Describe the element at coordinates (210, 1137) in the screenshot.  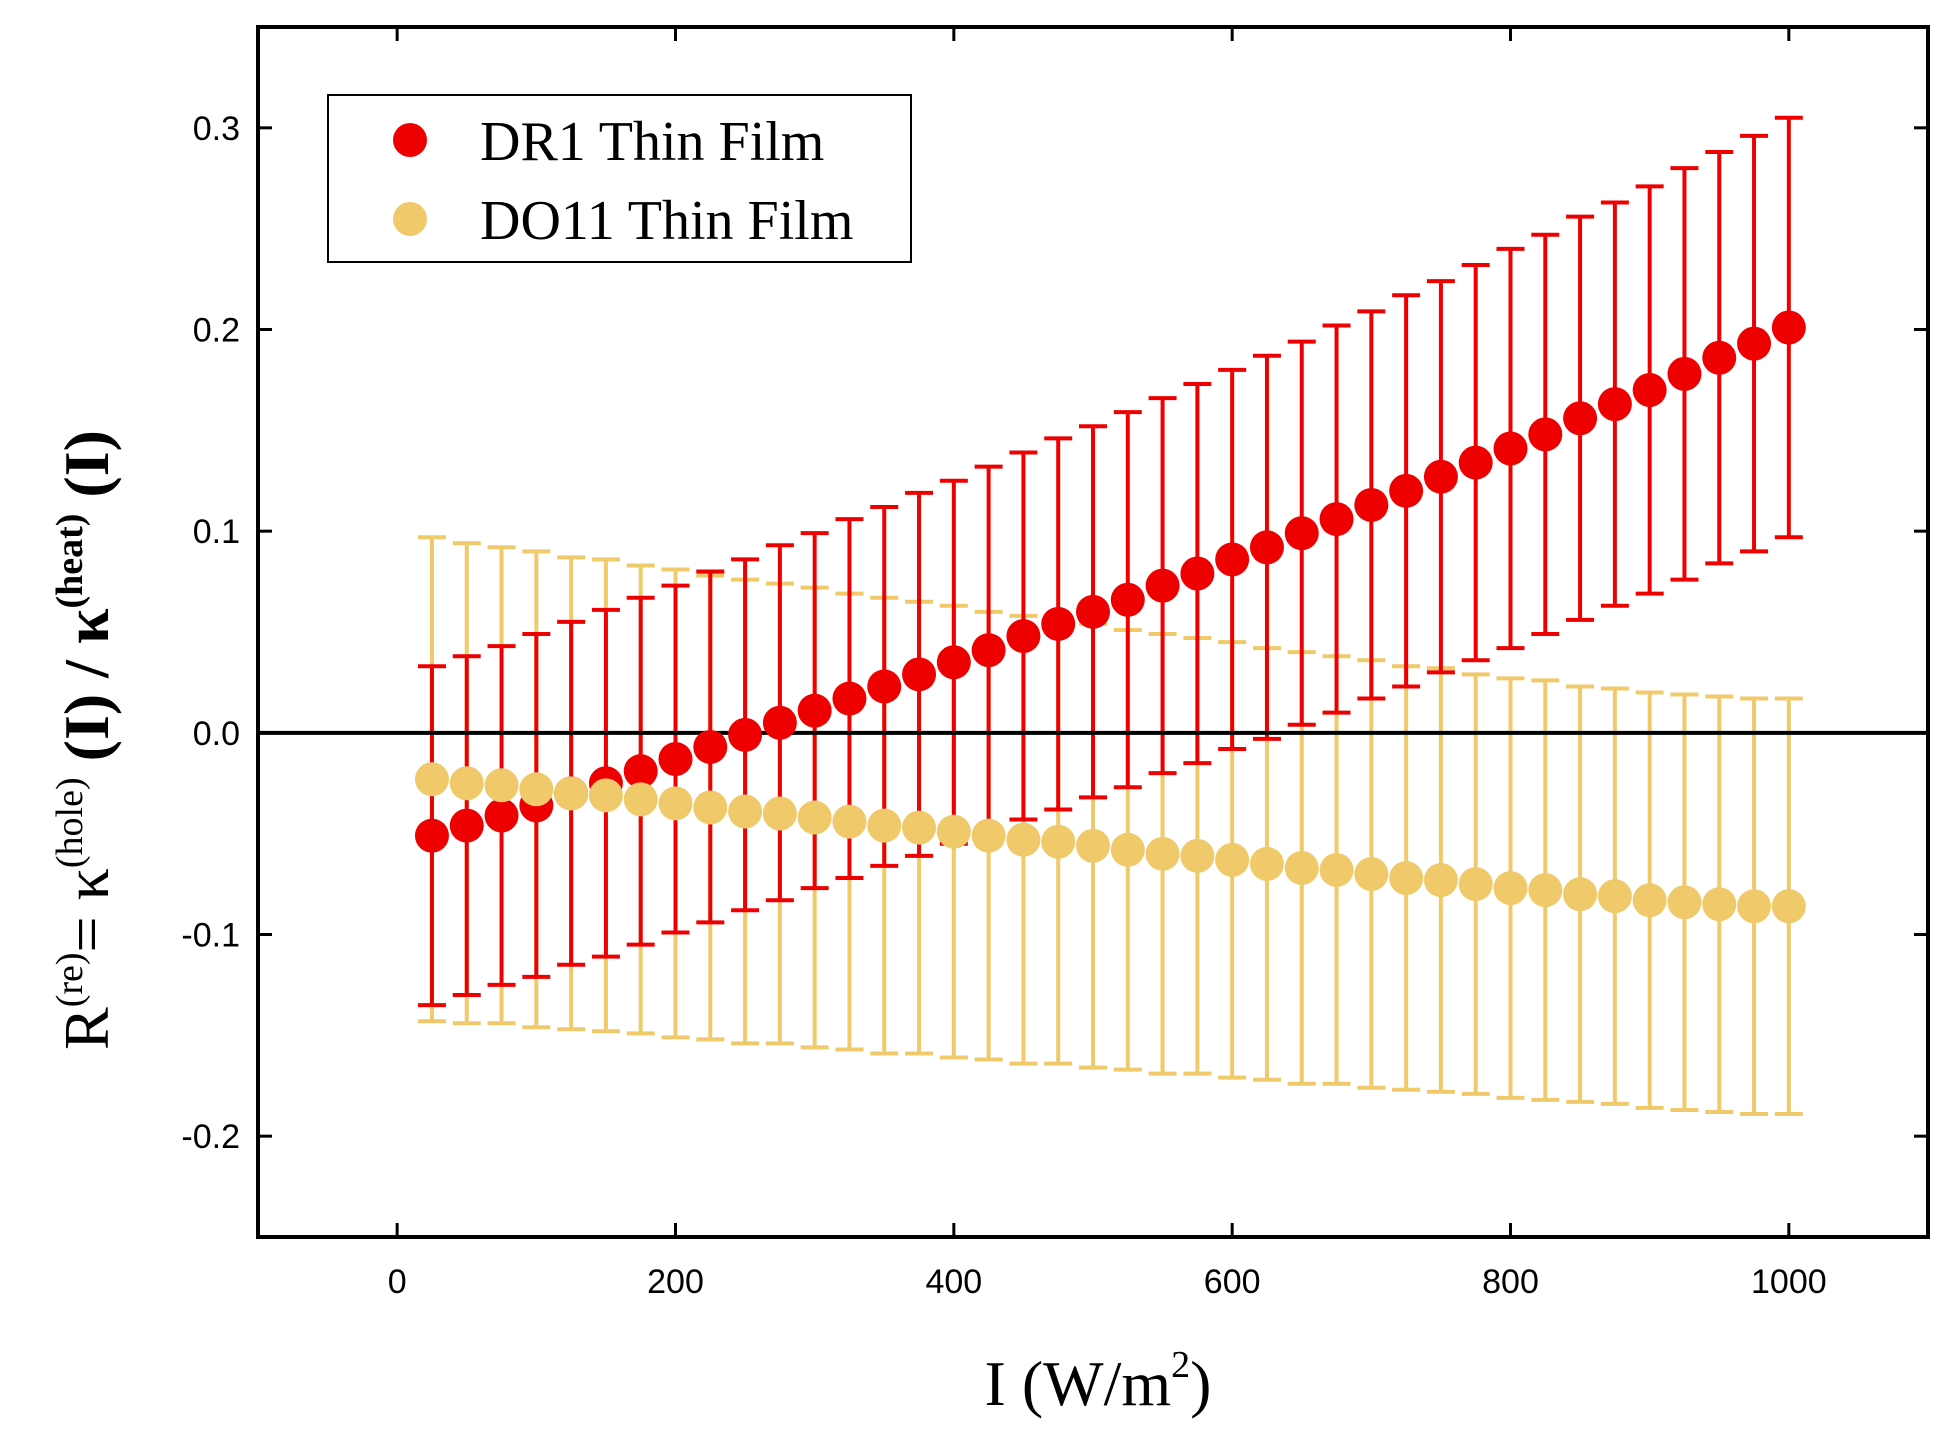
I see `y-tick-label: -0.2` at that location.